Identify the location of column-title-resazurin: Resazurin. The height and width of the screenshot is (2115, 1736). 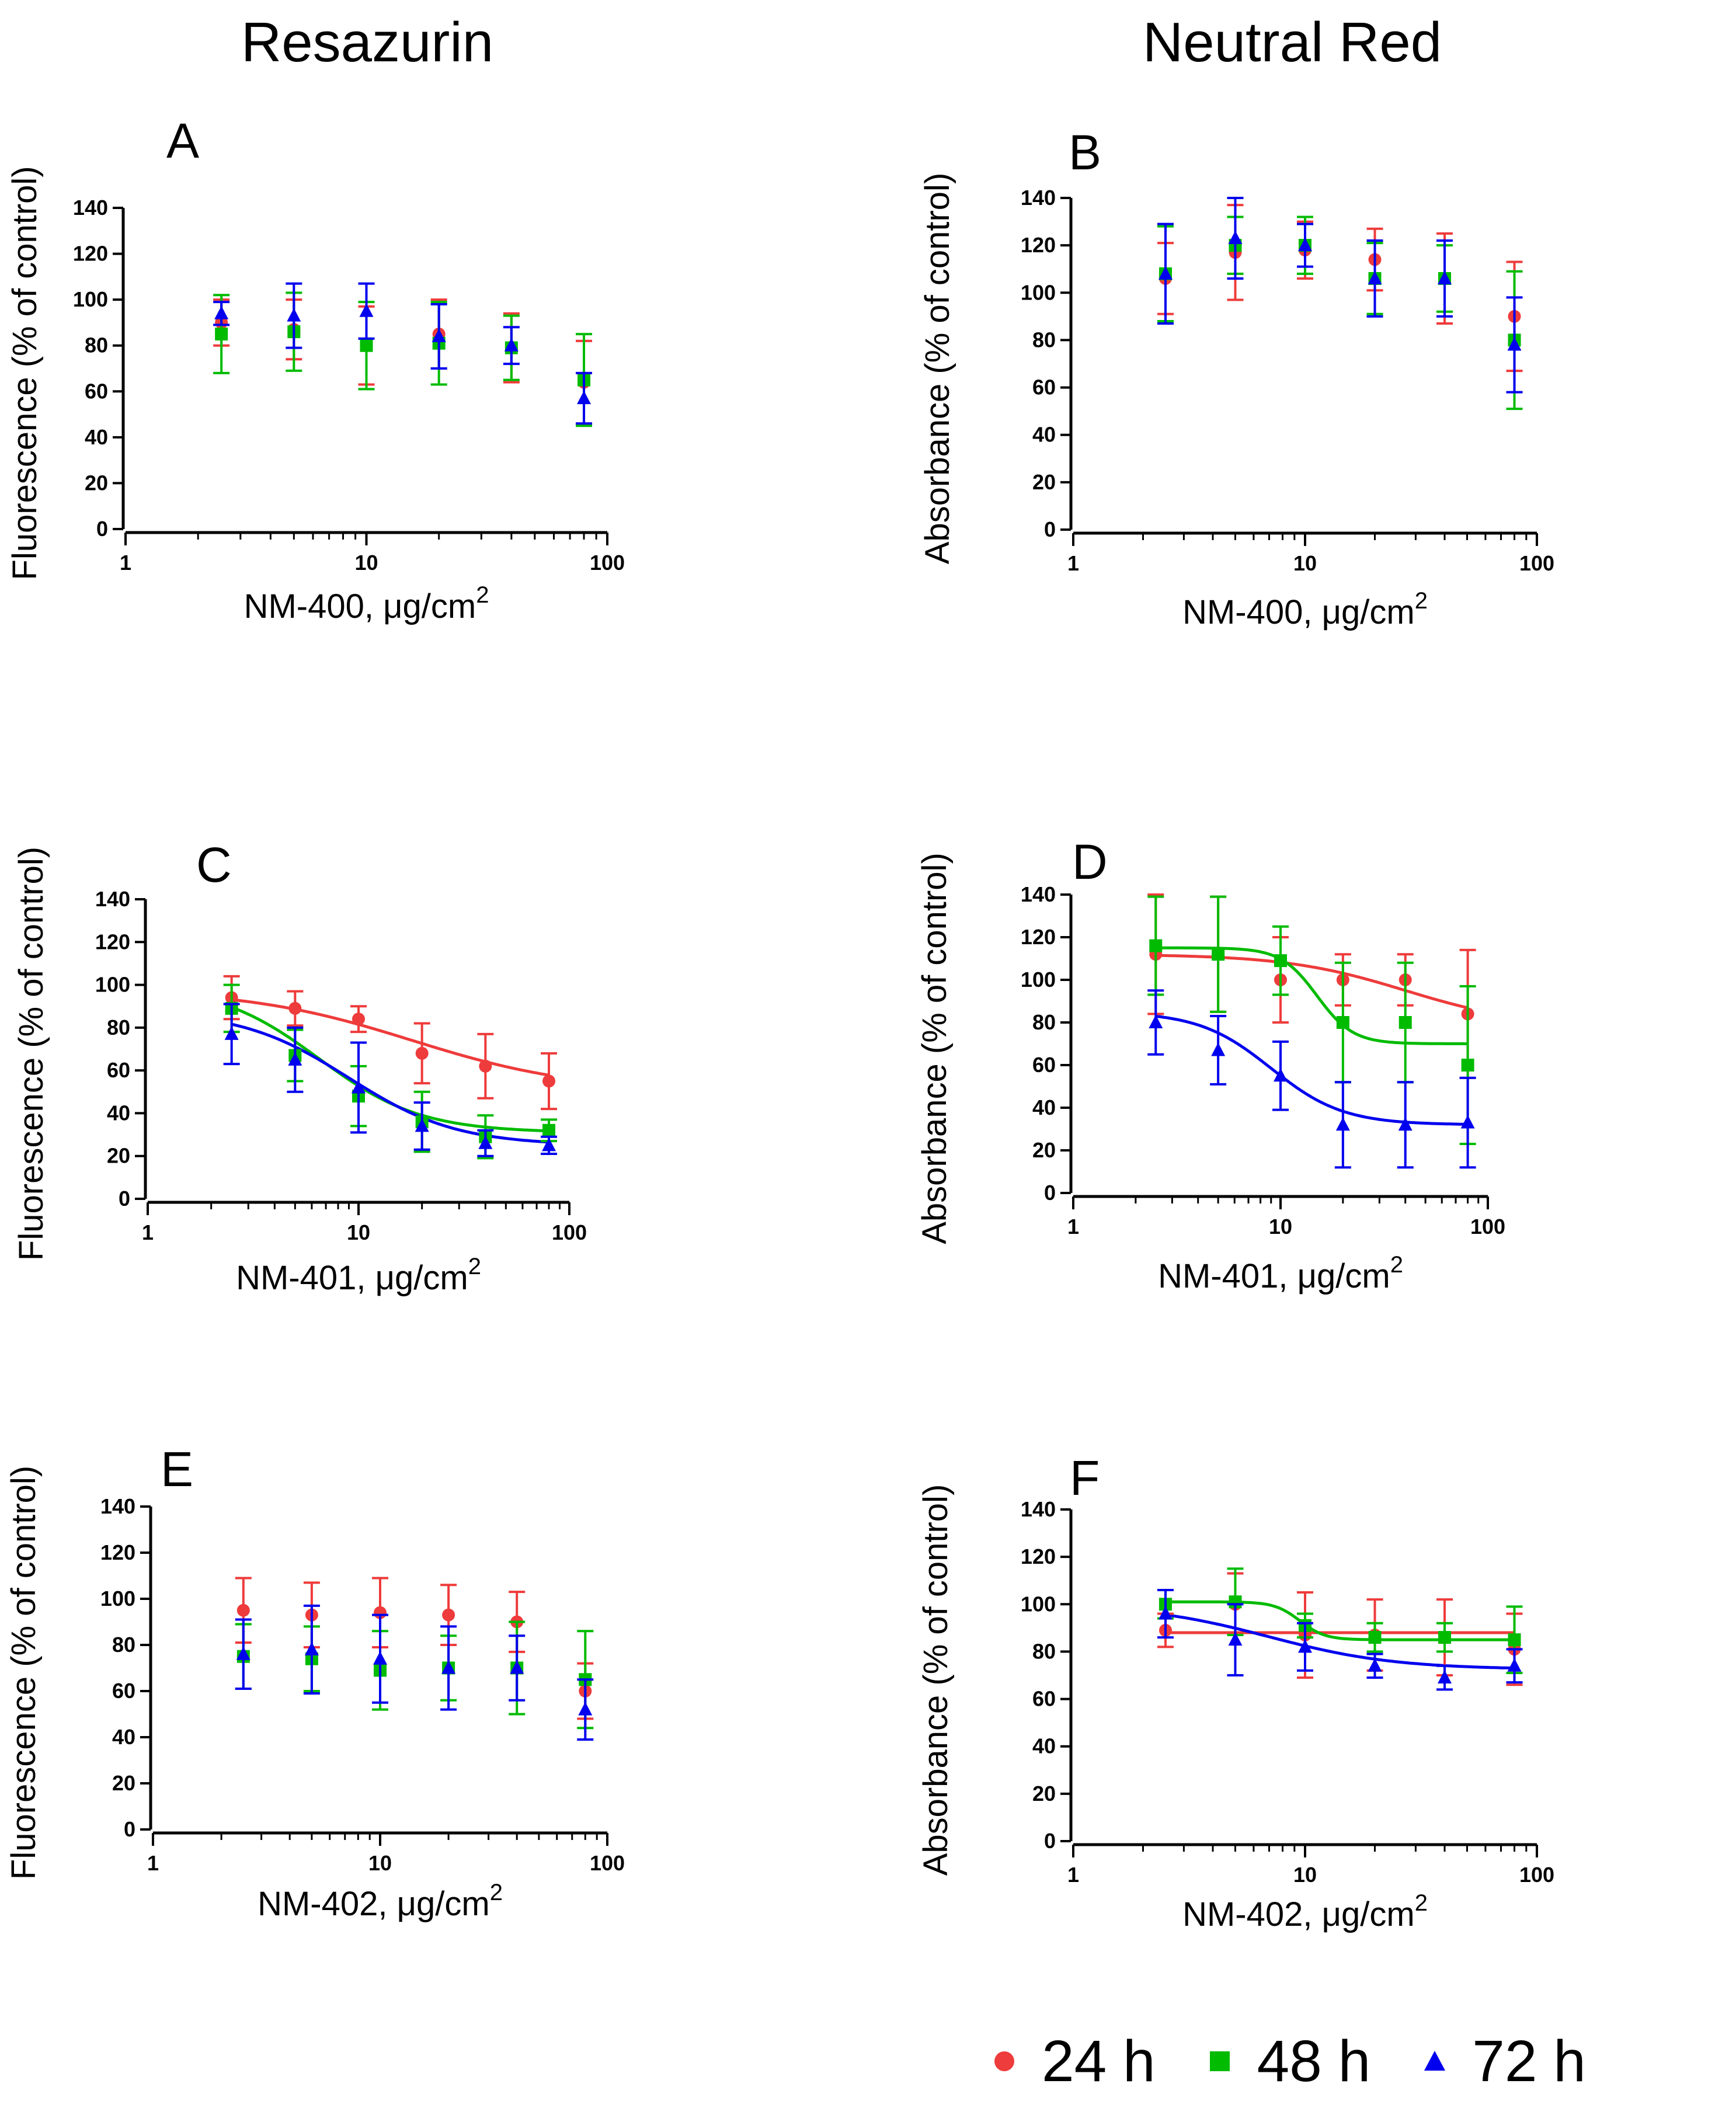
(367, 42).